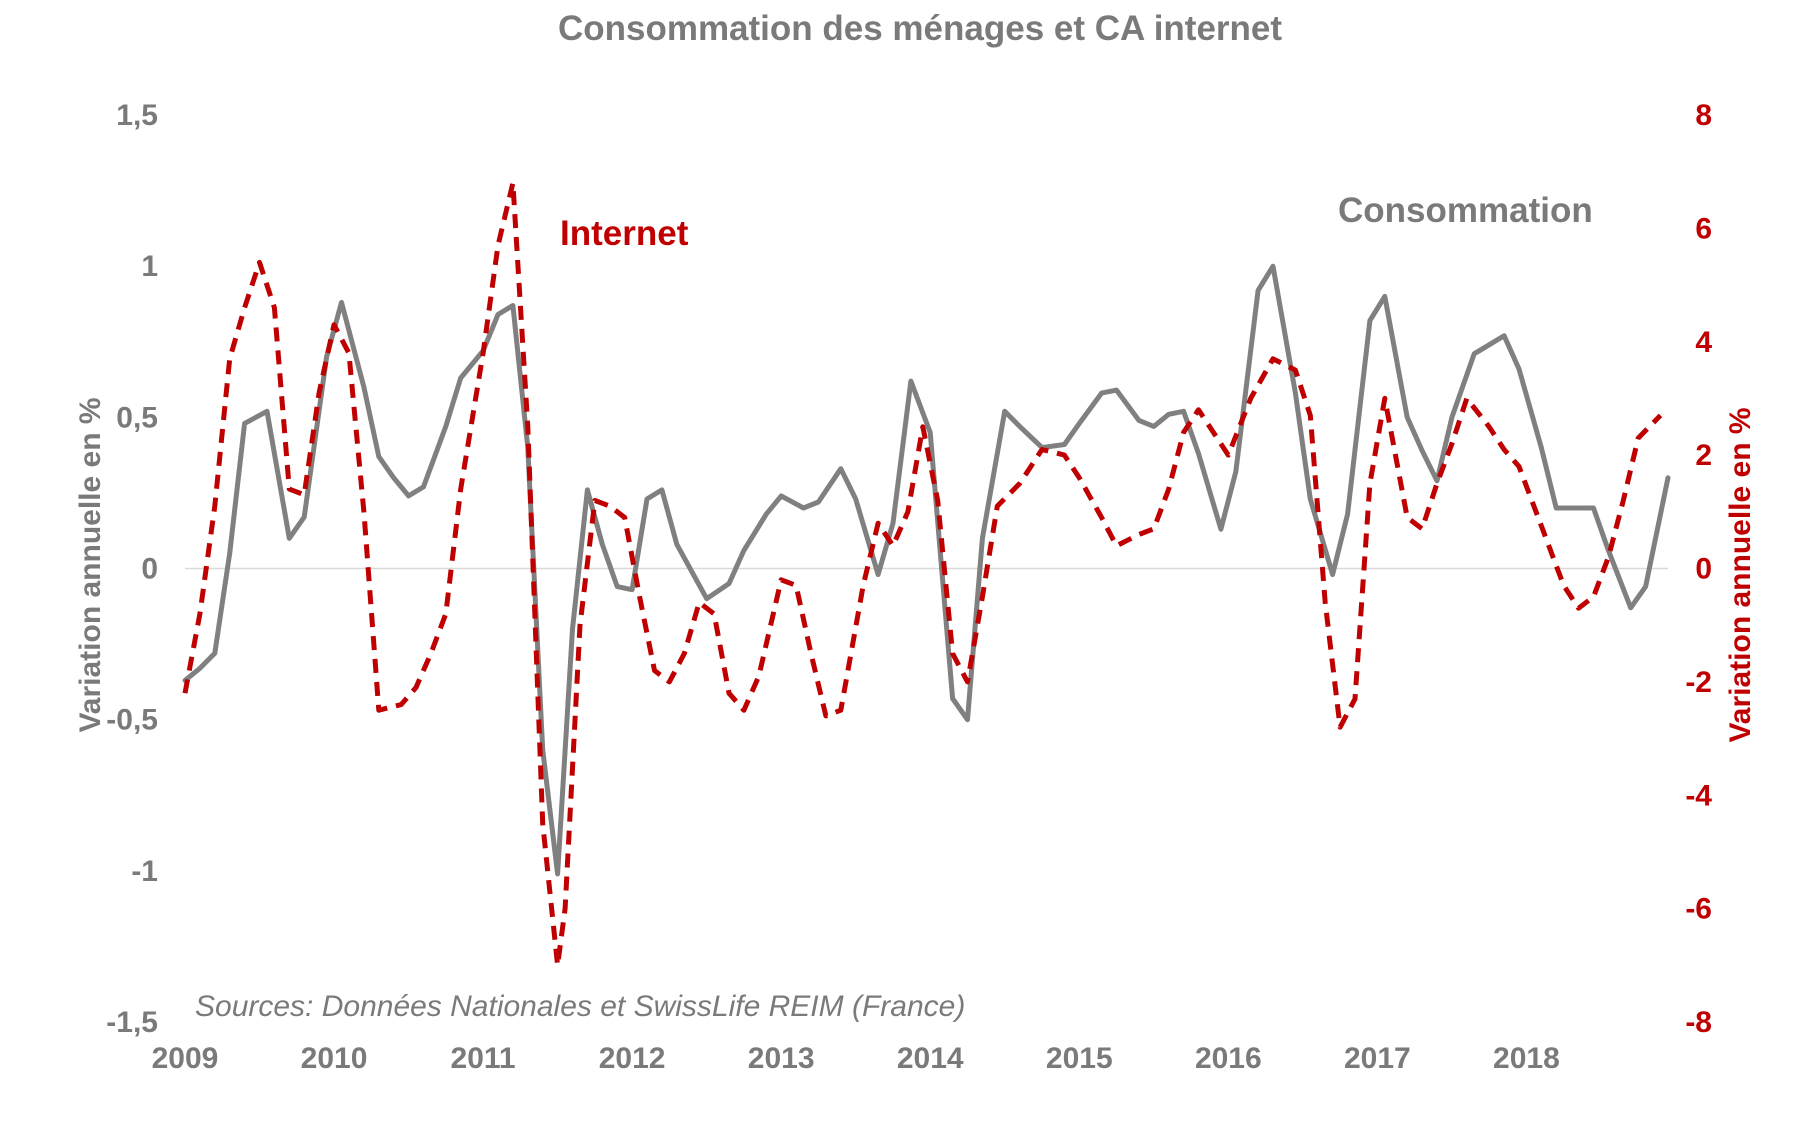 The width and height of the screenshot is (1799, 1128). I want to click on left-tick-label: -1, so click(144, 871).